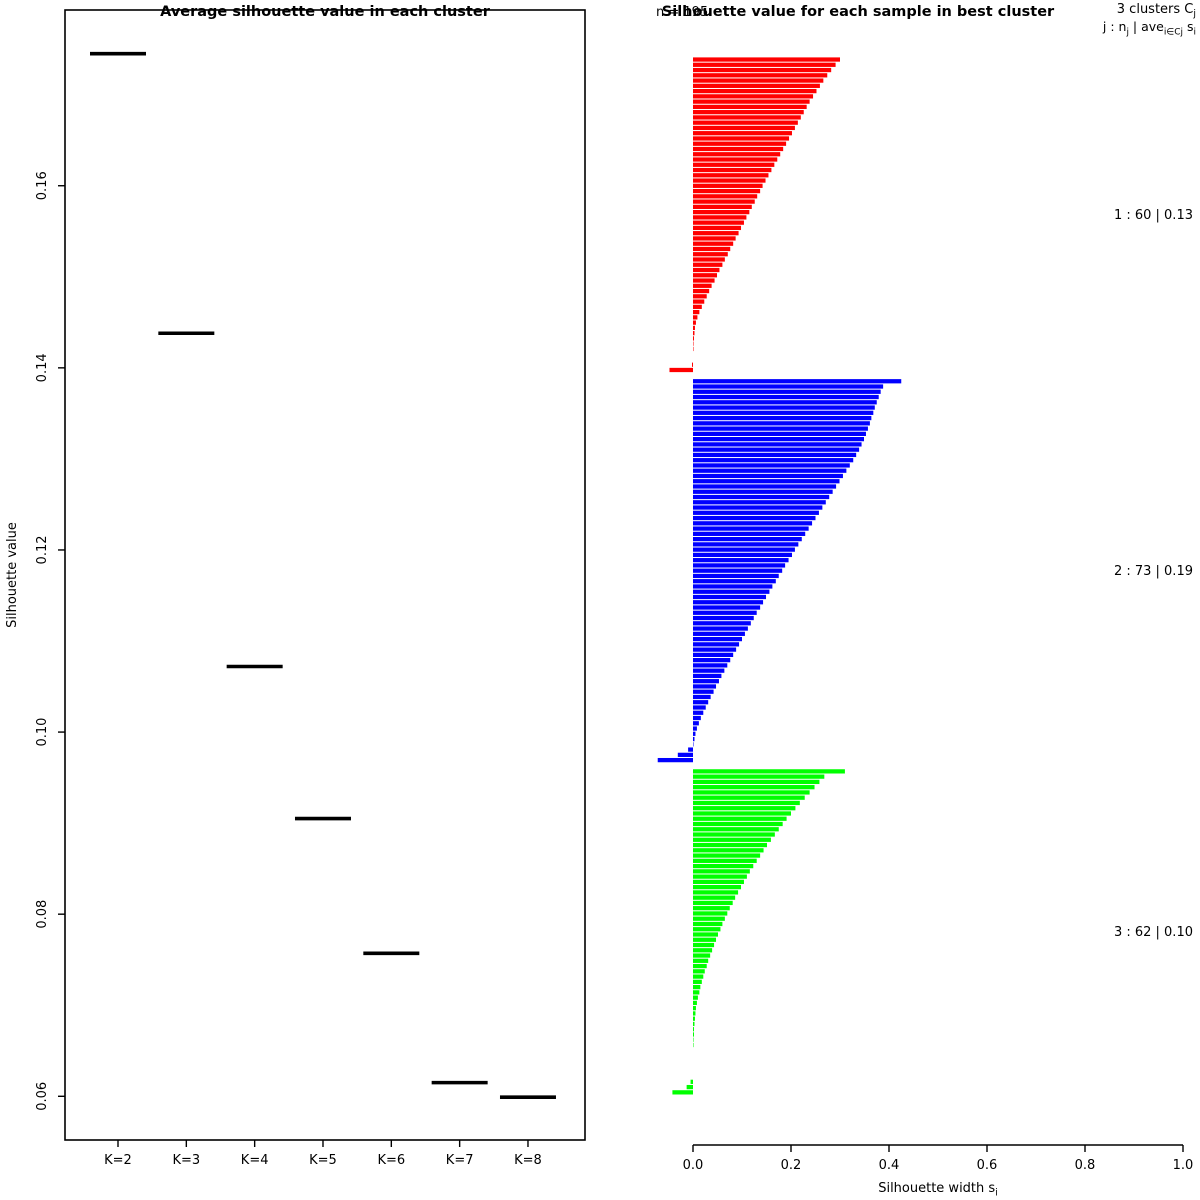 The width and height of the screenshot is (1200, 1200). Describe the element at coordinates (42, 1096) in the screenshot. I see `left-y-tick-label: 0.06` at that location.